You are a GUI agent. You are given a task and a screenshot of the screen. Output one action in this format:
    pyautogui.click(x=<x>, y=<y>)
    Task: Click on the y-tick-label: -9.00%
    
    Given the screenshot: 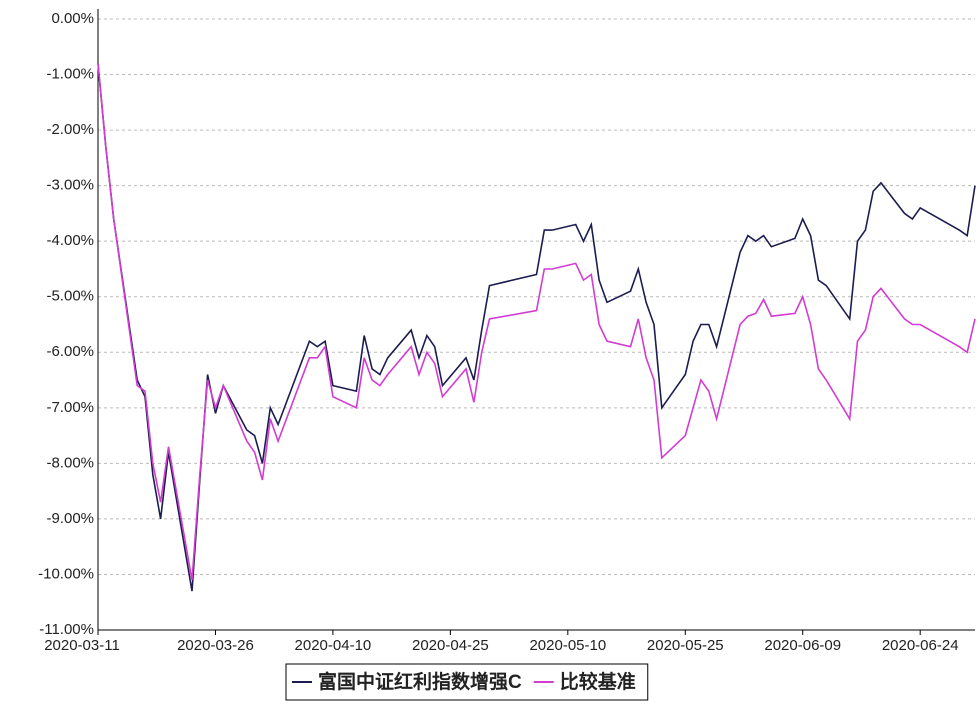 What is the action you would take?
    pyautogui.click(x=70, y=518)
    